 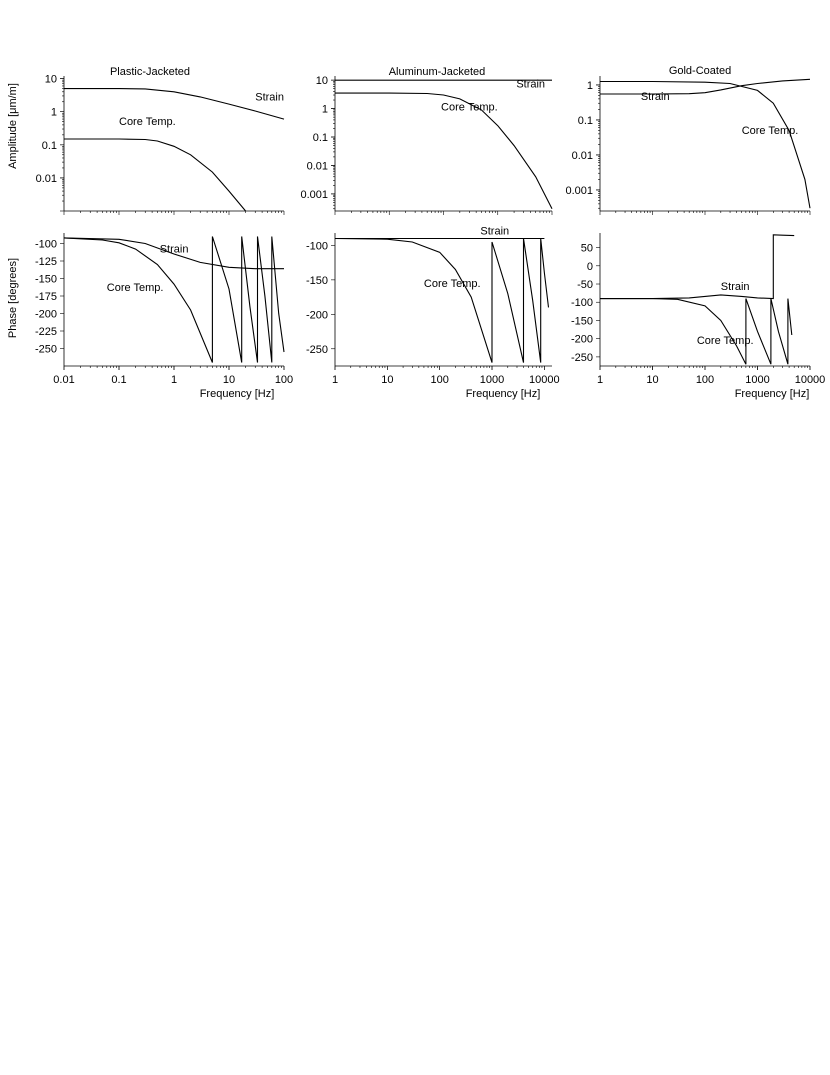 What do you see at coordinates (503, 394) in the screenshot?
I see `aluminum-x-axis-label: Frequency [Hz]` at bounding box center [503, 394].